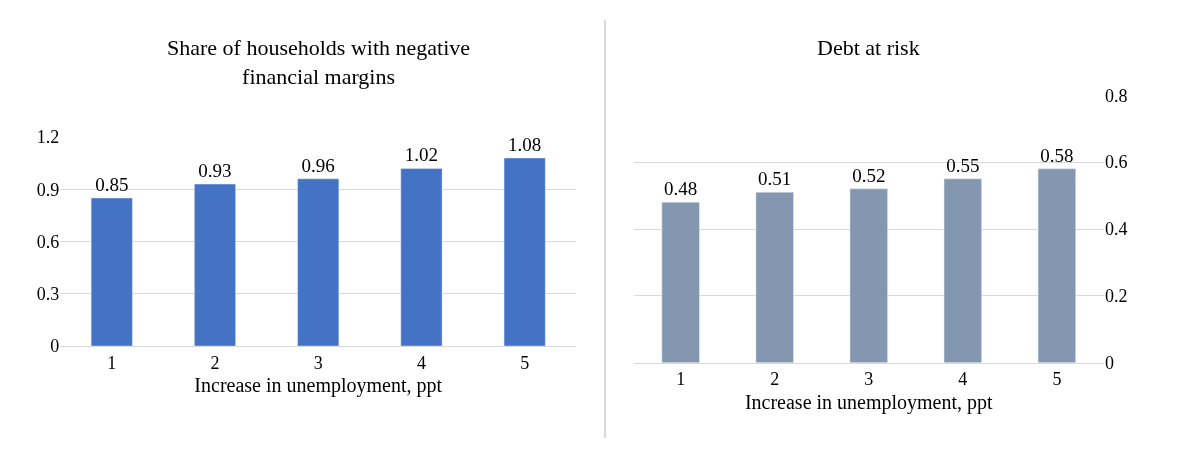 Image resolution: width=1187 pixels, height=458 pixels. What do you see at coordinates (1116, 296) in the screenshot?
I see `y-tick-label: 0.2` at bounding box center [1116, 296].